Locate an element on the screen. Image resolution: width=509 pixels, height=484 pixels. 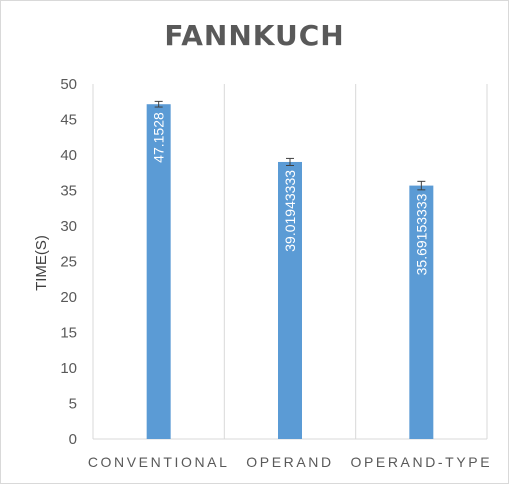
x-category-label: OPERAND-TYPE is located at coordinates (421, 462).